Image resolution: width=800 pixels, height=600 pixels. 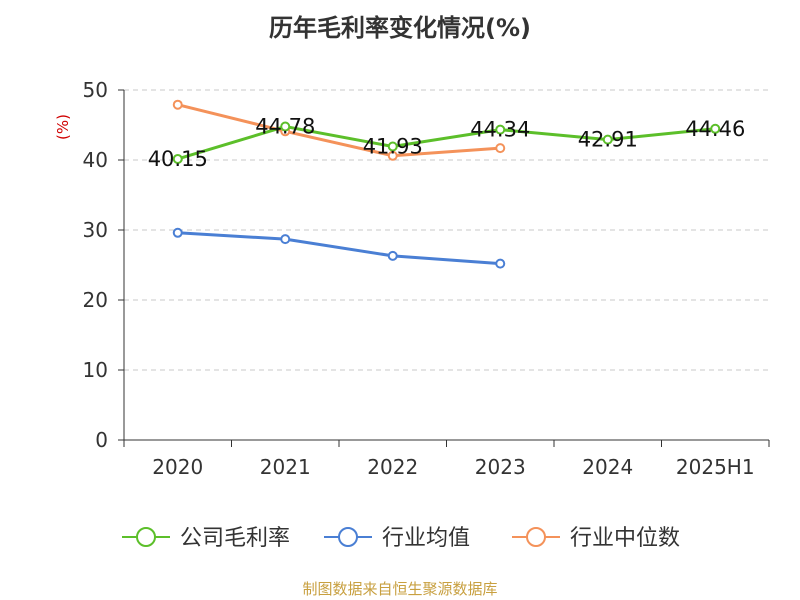 What do you see at coordinates (95, 160) in the screenshot?
I see `y-tick-label: 40` at bounding box center [95, 160].